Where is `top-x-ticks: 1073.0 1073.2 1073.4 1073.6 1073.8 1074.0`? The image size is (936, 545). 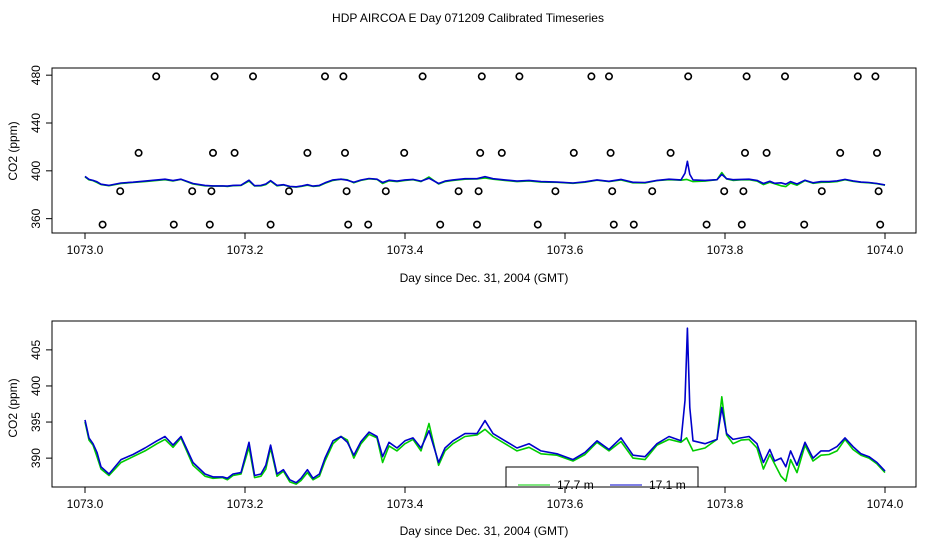 top-x-ticks: 1073.0 1073.2 1073.4 1073.6 1073.8 1074.0 is located at coordinates (485, 245).